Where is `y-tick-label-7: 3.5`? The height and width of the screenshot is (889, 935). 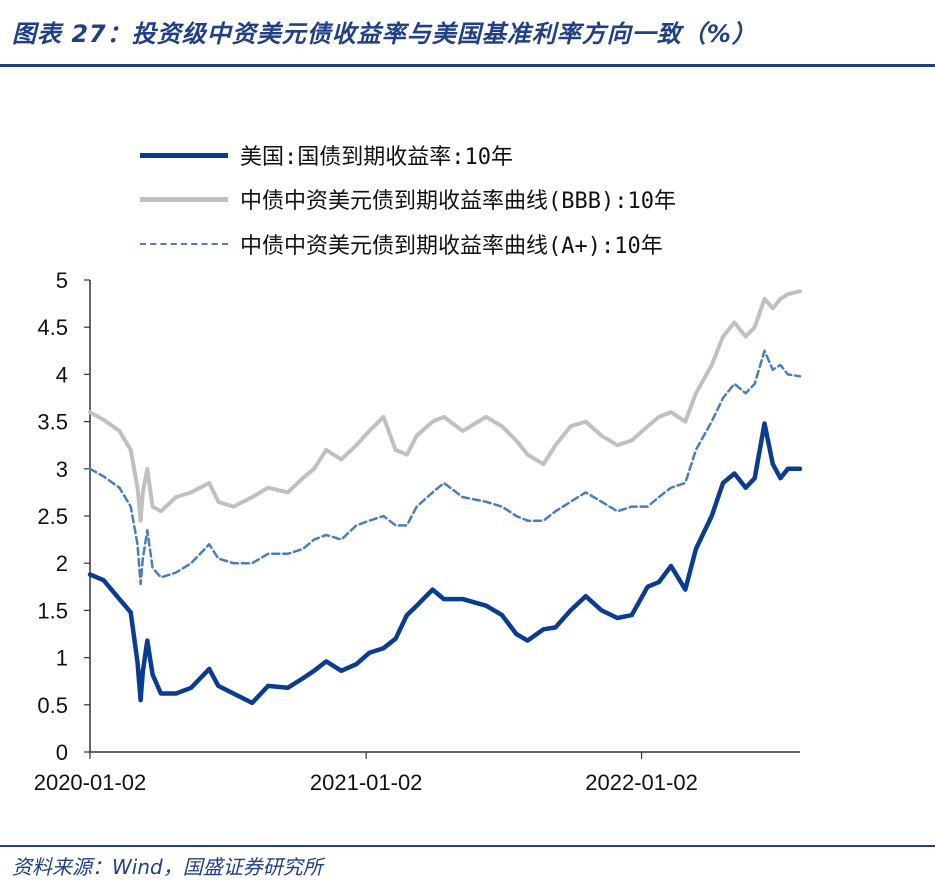 y-tick-label-7: 3.5 is located at coordinates (52, 422).